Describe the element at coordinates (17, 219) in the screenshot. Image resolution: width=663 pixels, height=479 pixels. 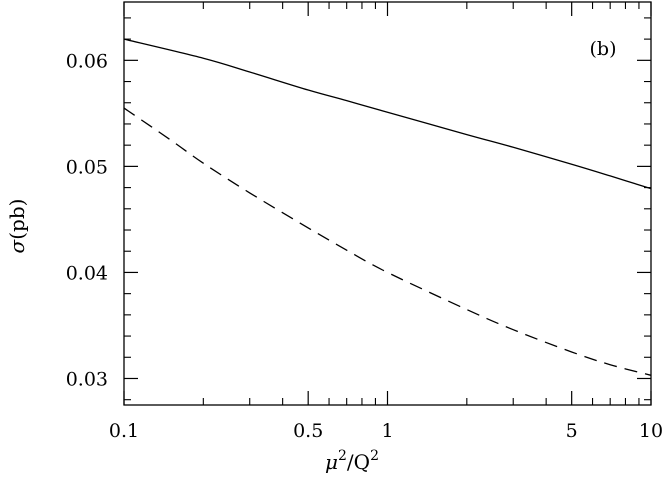
I see `y-axis-label-rest: (pb)` at that location.